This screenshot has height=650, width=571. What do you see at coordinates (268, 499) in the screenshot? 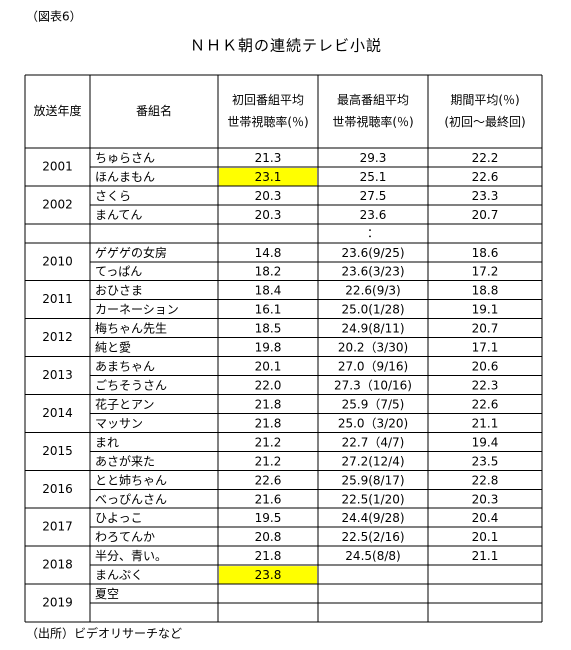
I see `value-cell: 21.6` at bounding box center [268, 499].